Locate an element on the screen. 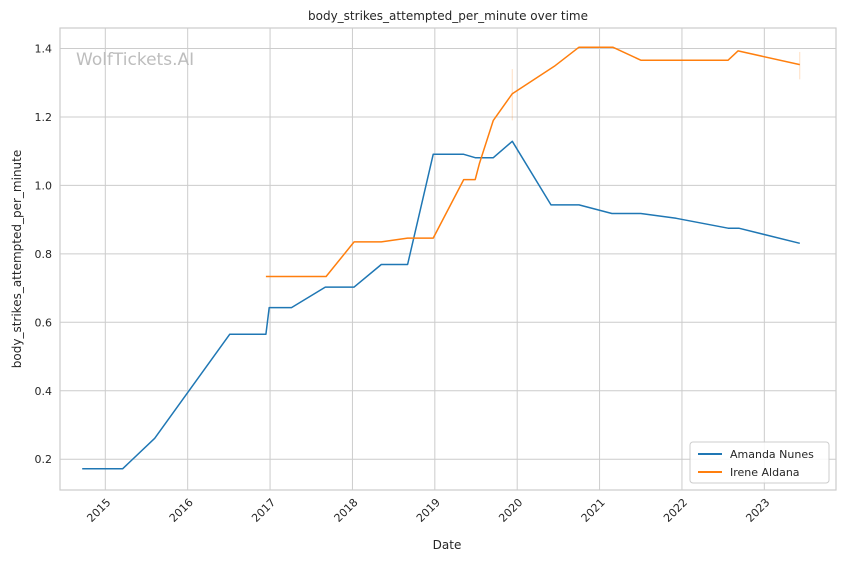 The width and height of the screenshot is (844, 565). y-tick-label: 0.4 is located at coordinates (44, 391).